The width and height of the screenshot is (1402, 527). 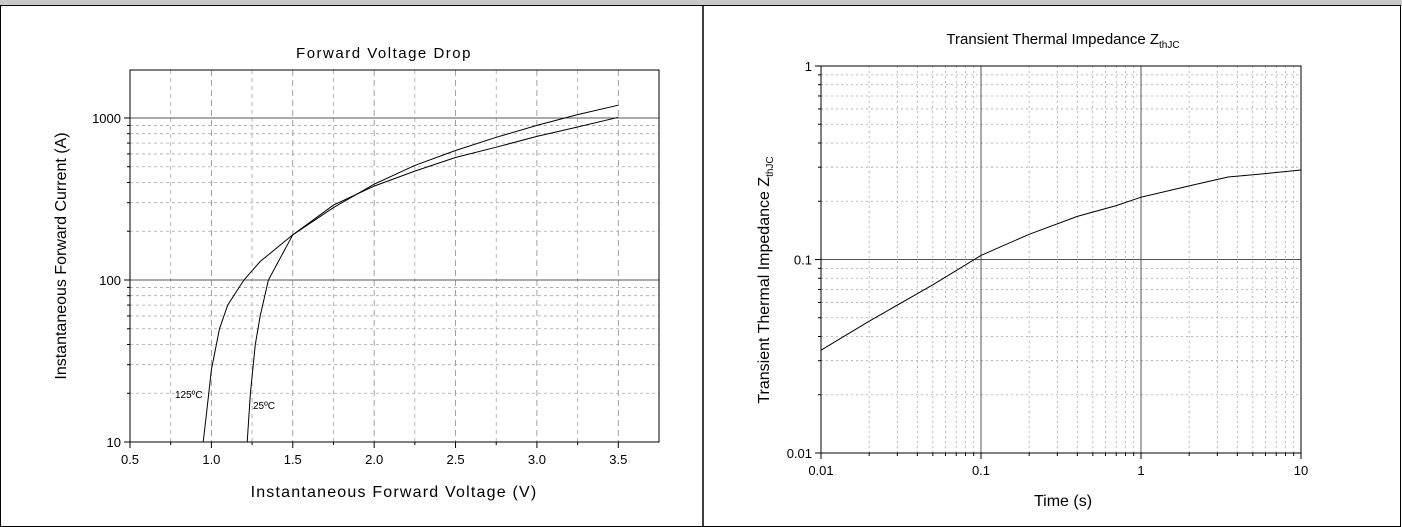 What do you see at coordinates (189, 395) in the screenshot?
I see `series-label-125c: 125ºC` at bounding box center [189, 395].